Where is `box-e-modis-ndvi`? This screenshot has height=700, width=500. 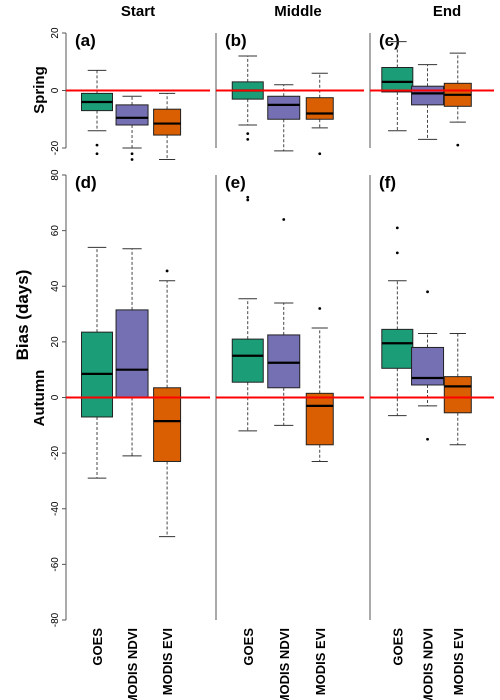
box-e-modis-ndvi is located at coordinates (284, 322).